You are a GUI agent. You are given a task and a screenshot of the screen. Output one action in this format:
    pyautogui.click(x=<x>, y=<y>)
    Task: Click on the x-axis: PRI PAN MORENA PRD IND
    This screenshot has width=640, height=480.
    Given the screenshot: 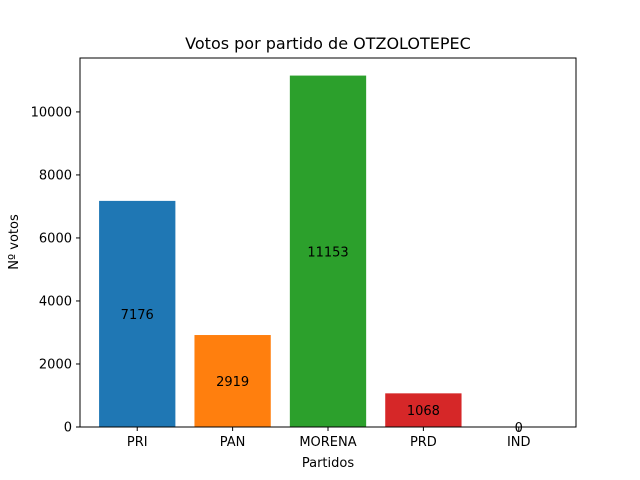 What is the action you would take?
    pyautogui.click(x=329, y=438)
    